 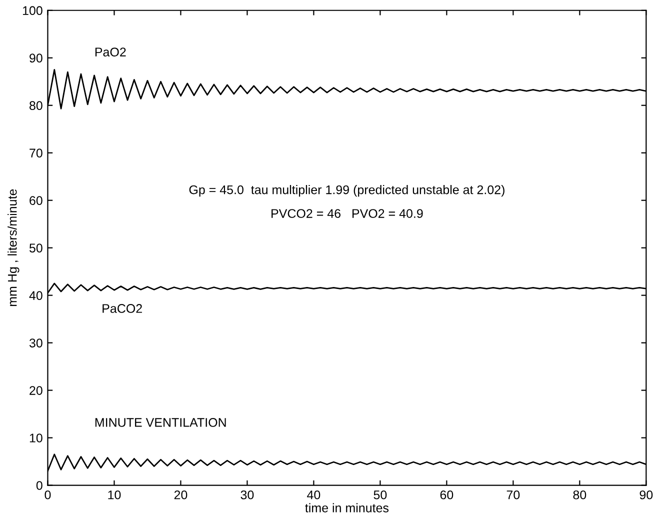 I want to click on annotation: PVCO2 = 46 PVO2 = 40.9, so click(x=347, y=213).